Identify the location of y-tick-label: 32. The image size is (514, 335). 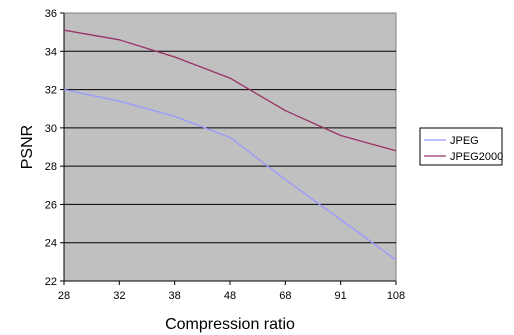
(51, 91).